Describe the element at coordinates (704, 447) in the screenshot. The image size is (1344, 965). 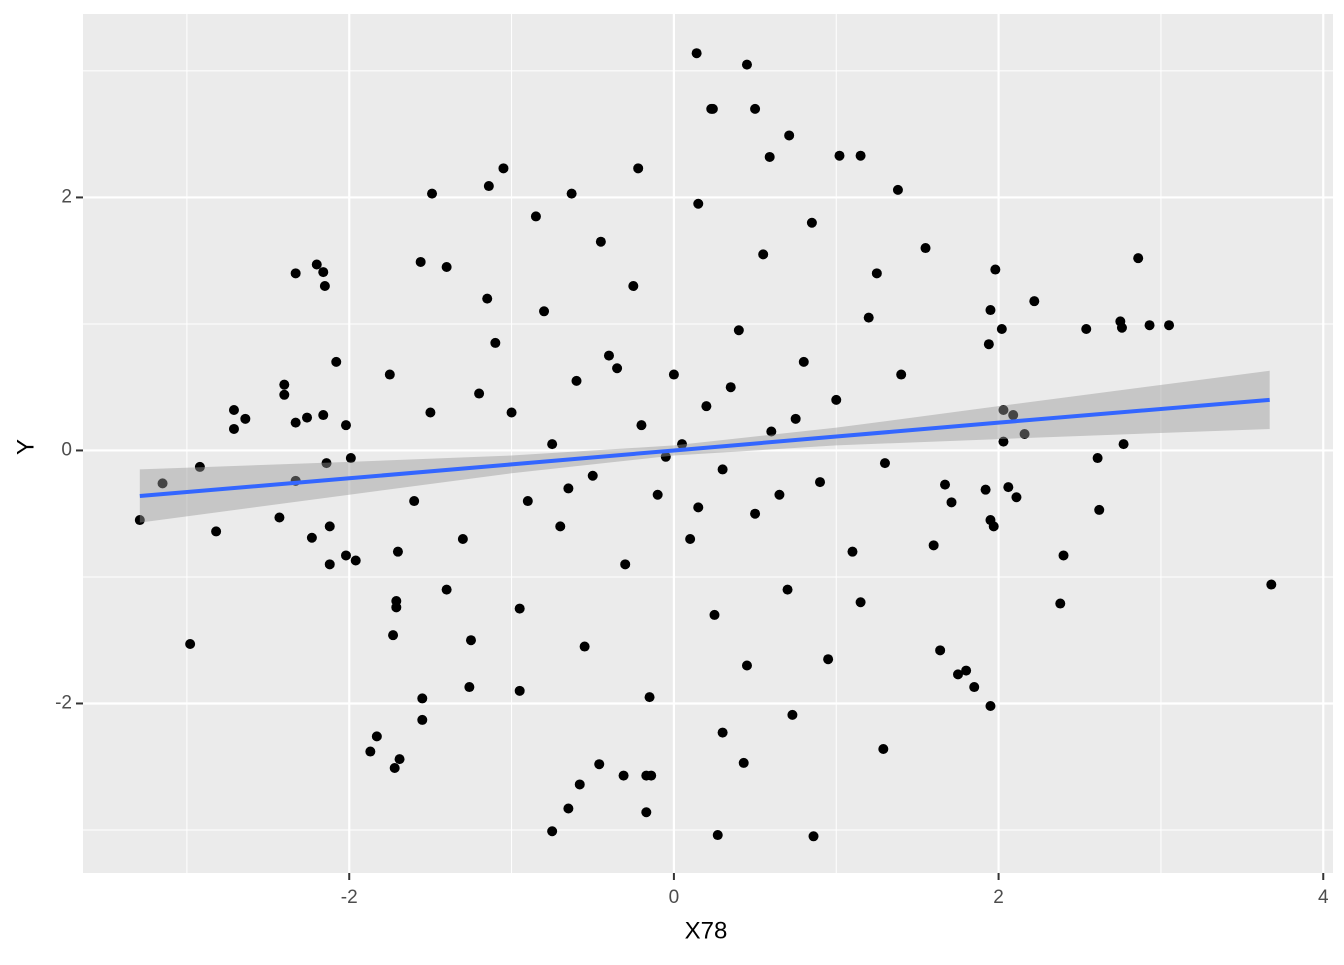
I see `fit-line` at that location.